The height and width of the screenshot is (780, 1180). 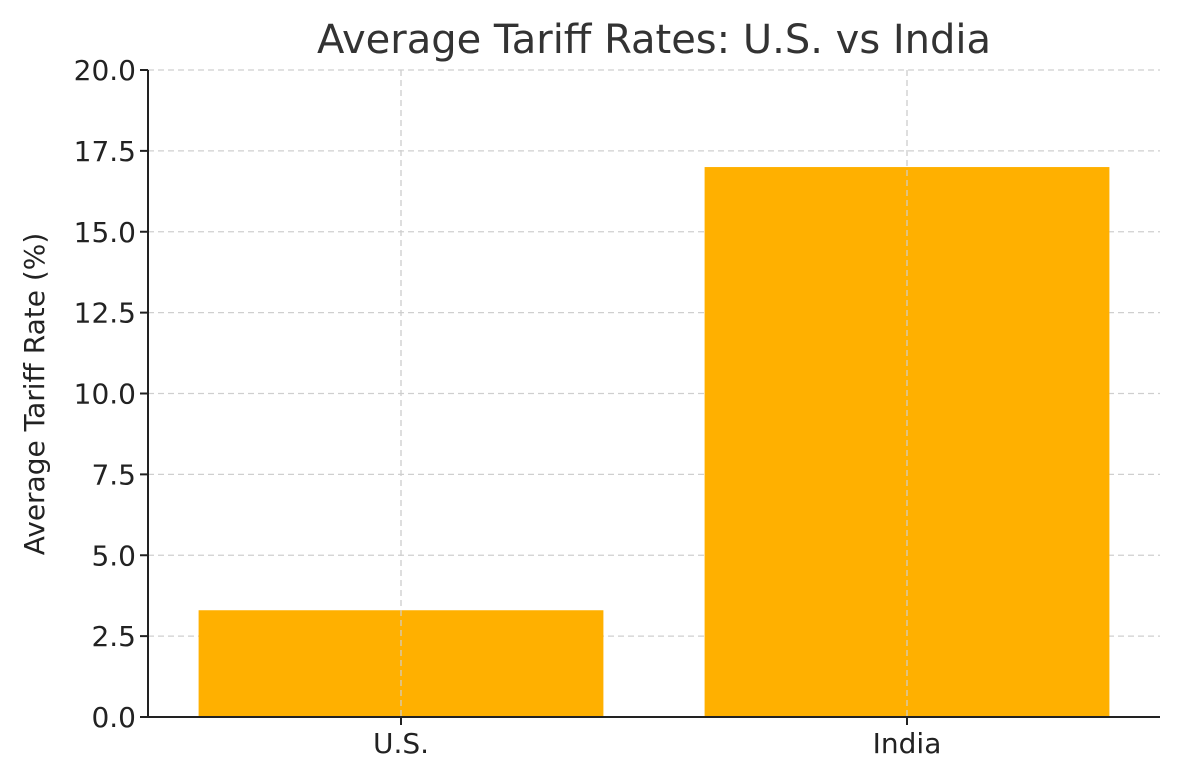 What do you see at coordinates (105, 232) in the screenshot?
I see `y-tick-label: 15.0` at bounding box center [105, 232].